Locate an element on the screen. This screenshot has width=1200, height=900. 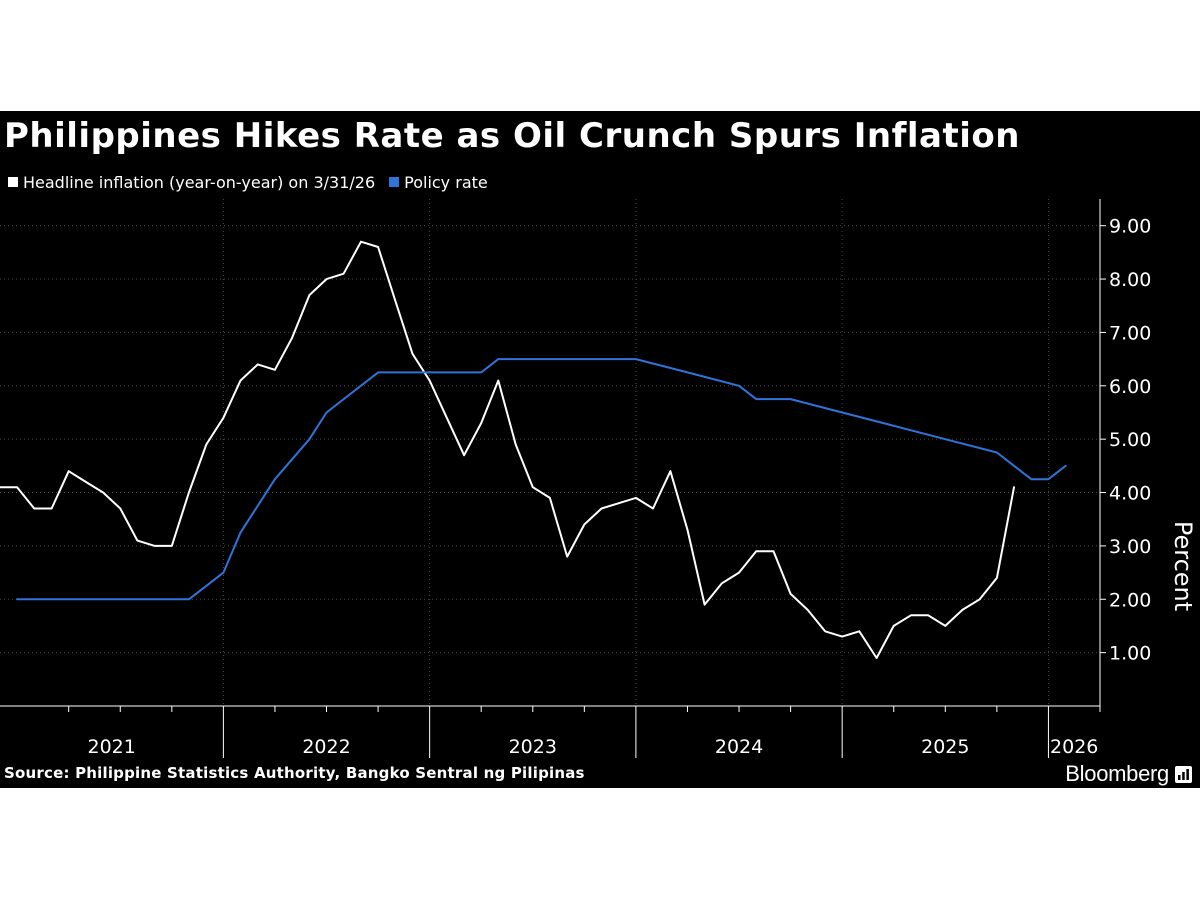
bloomberg-chart-icon is located at coordinates (1183, 774).